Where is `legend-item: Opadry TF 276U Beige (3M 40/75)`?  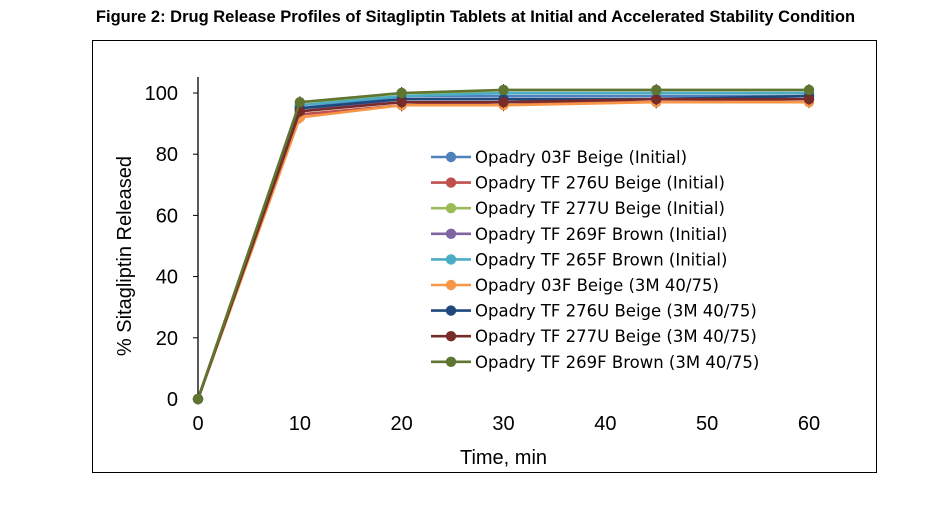 legend-item: Opadry TF 276U Beige (3M 40/75) is located at coordinates (594, 311).